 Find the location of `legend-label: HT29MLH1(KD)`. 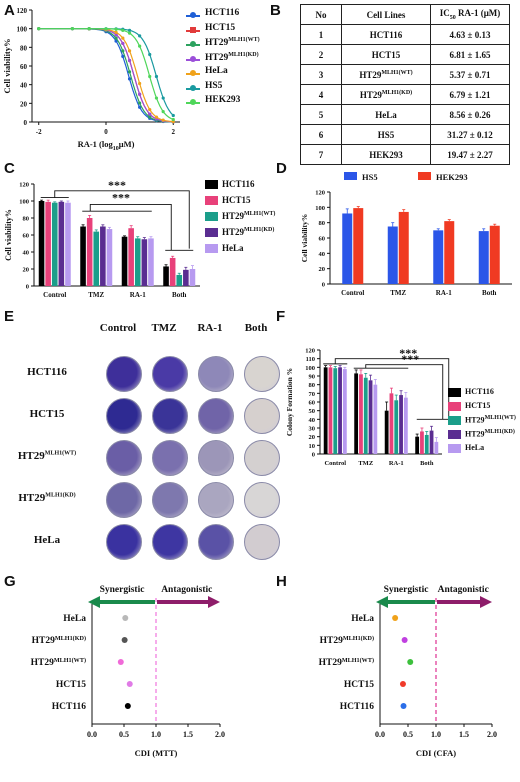

legend-label: HT29MLH1(KD) is located at coordinates (248, 232).